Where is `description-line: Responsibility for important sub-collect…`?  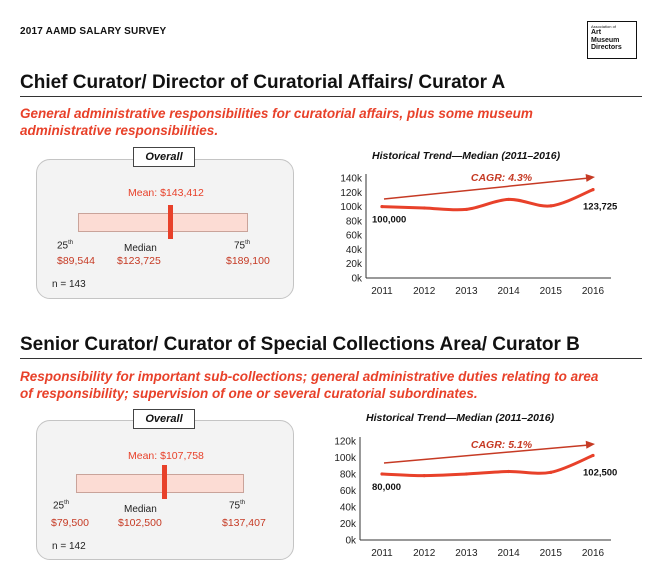 description-line: Responsibility for important sub-collect… is located at coordinates (309, 376).